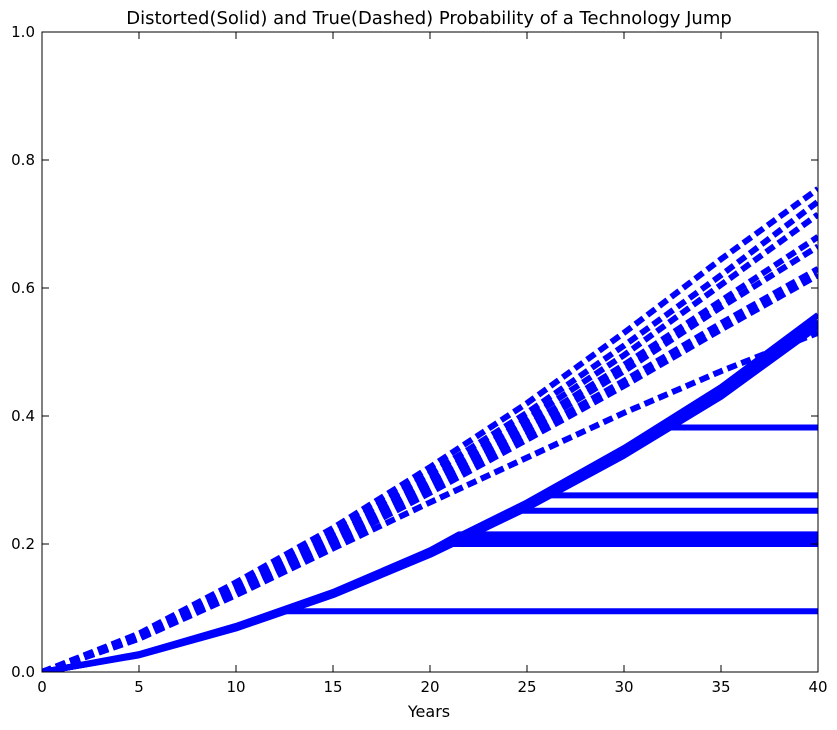  What do you see at coordinates (817, 687) in the screenshot?
I see `x-tick-label: 40` at bounding box center [817, 687].